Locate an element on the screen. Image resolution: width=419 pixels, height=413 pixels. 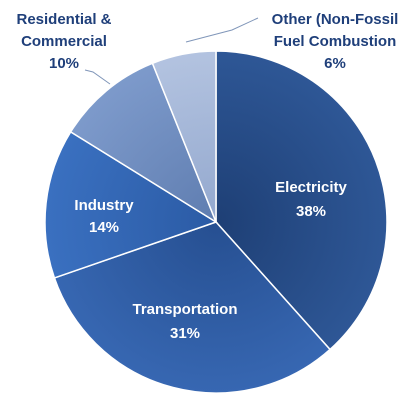
value-residential: 10% is located at coordinates (64, 63).